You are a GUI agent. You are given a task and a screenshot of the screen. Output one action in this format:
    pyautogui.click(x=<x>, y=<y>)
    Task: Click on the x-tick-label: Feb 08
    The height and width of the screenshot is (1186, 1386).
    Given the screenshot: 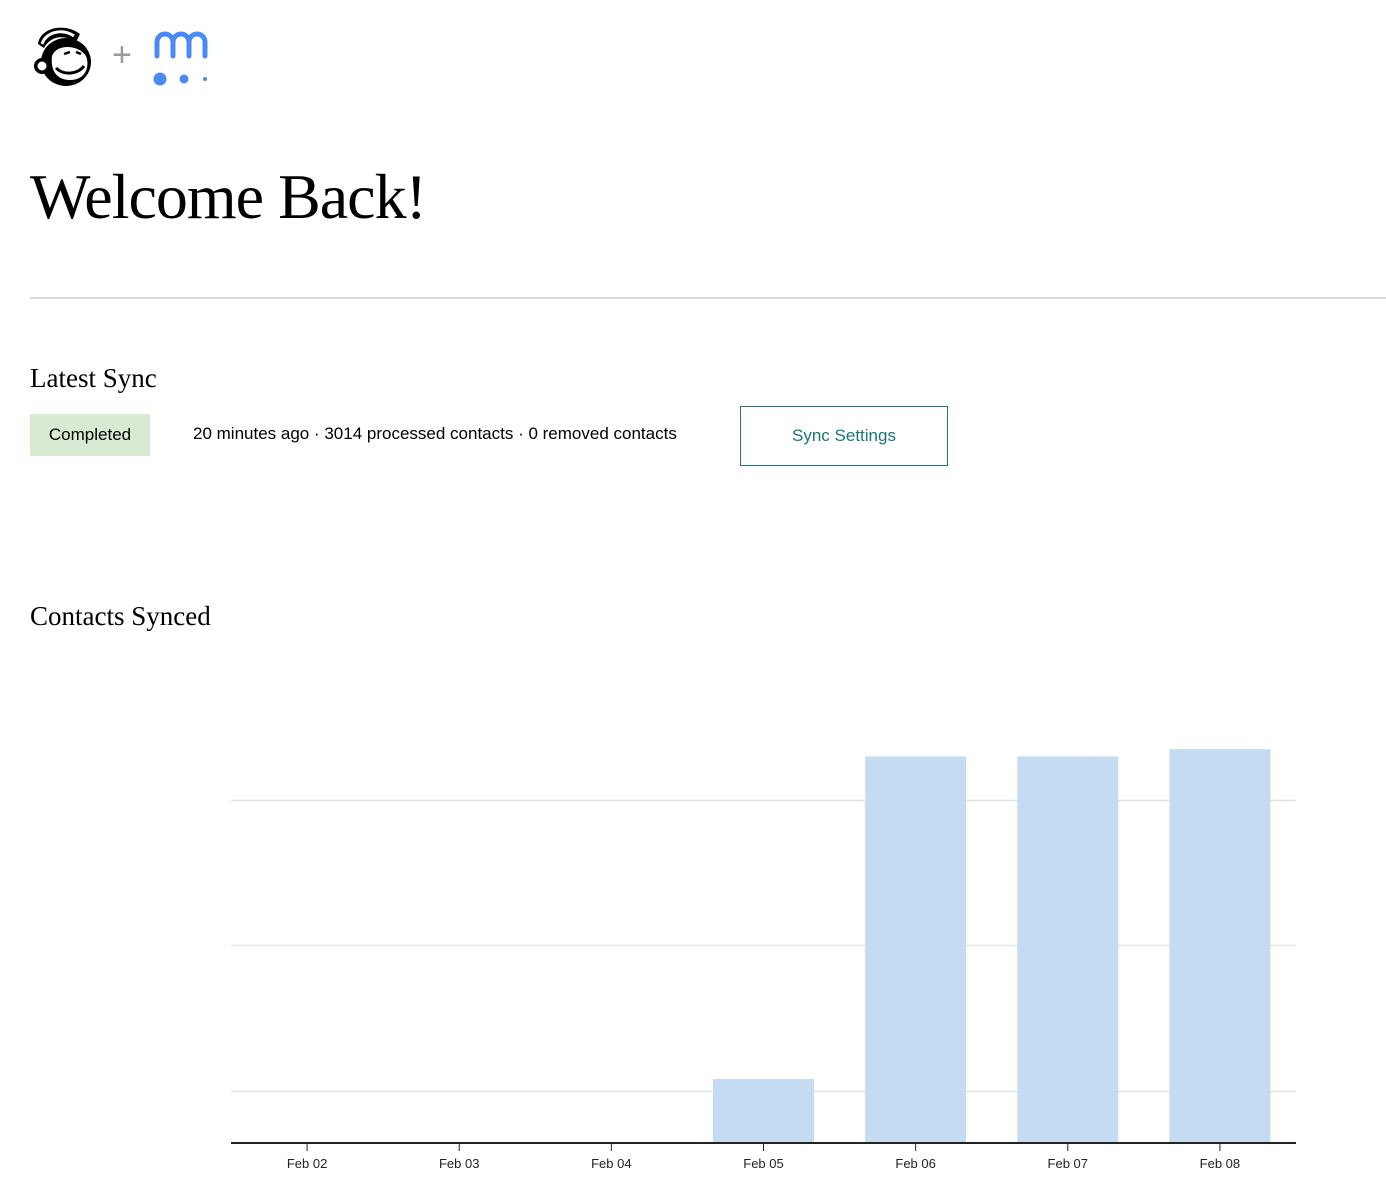 What is the action you would take?
    pyautogui.click(x=1220, y=1163)
    